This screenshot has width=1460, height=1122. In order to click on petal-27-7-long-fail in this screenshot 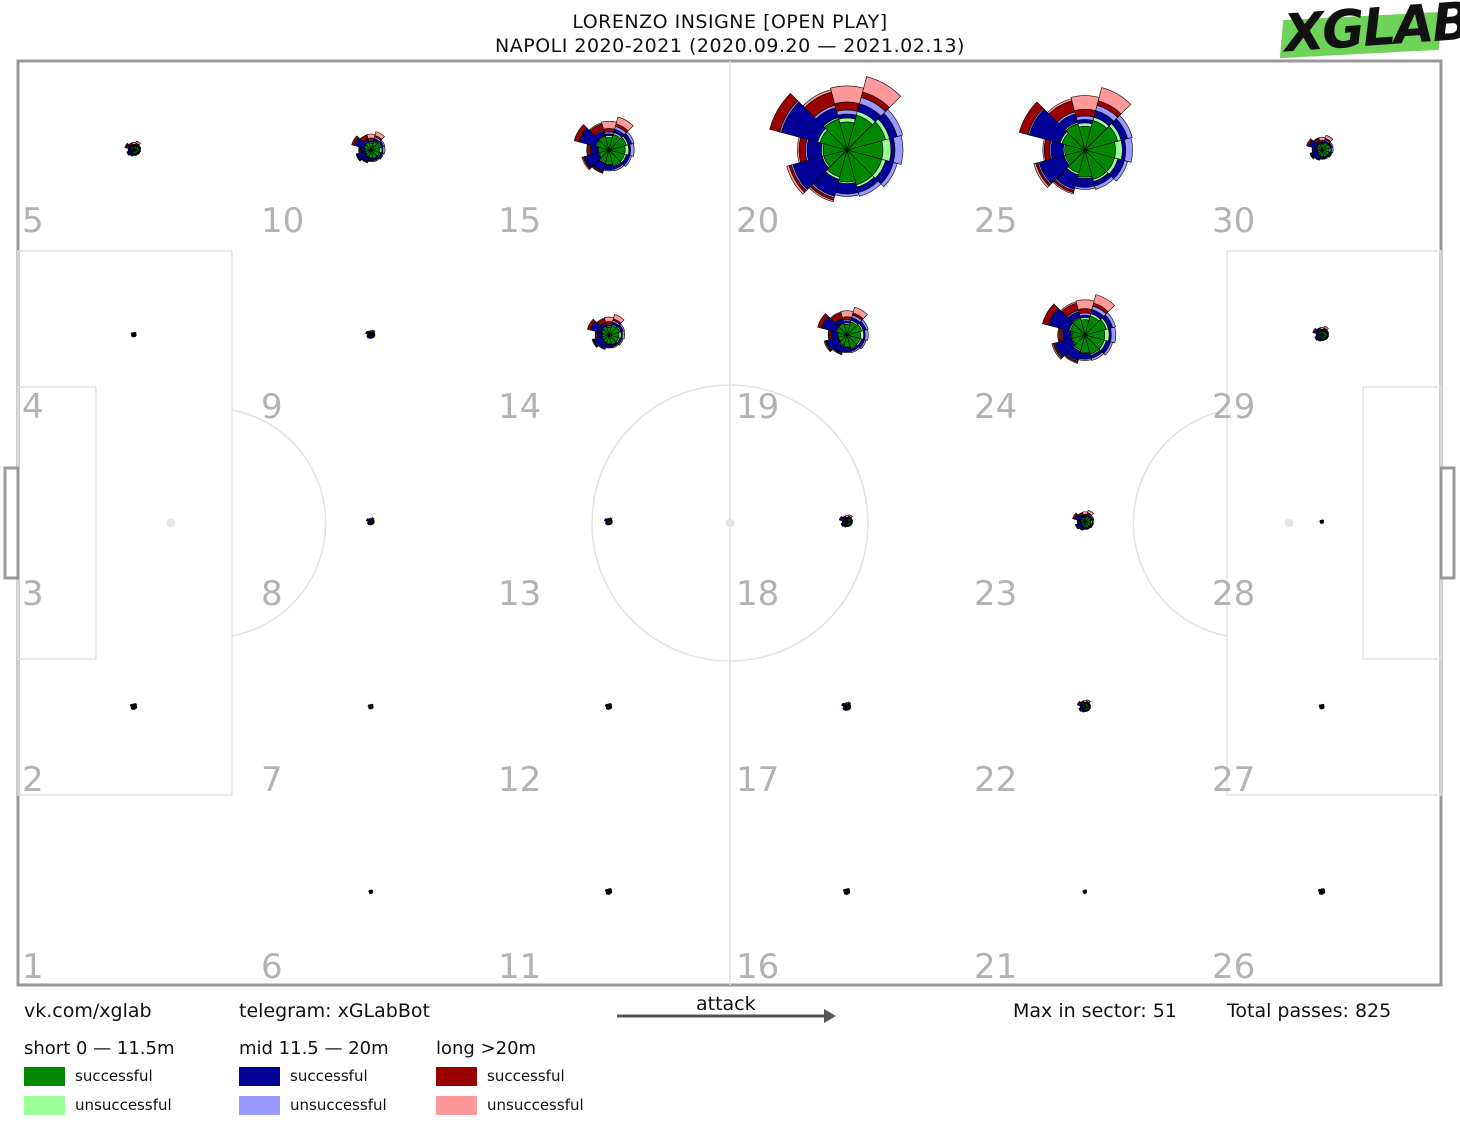, I will do `click(1320, 708)`.